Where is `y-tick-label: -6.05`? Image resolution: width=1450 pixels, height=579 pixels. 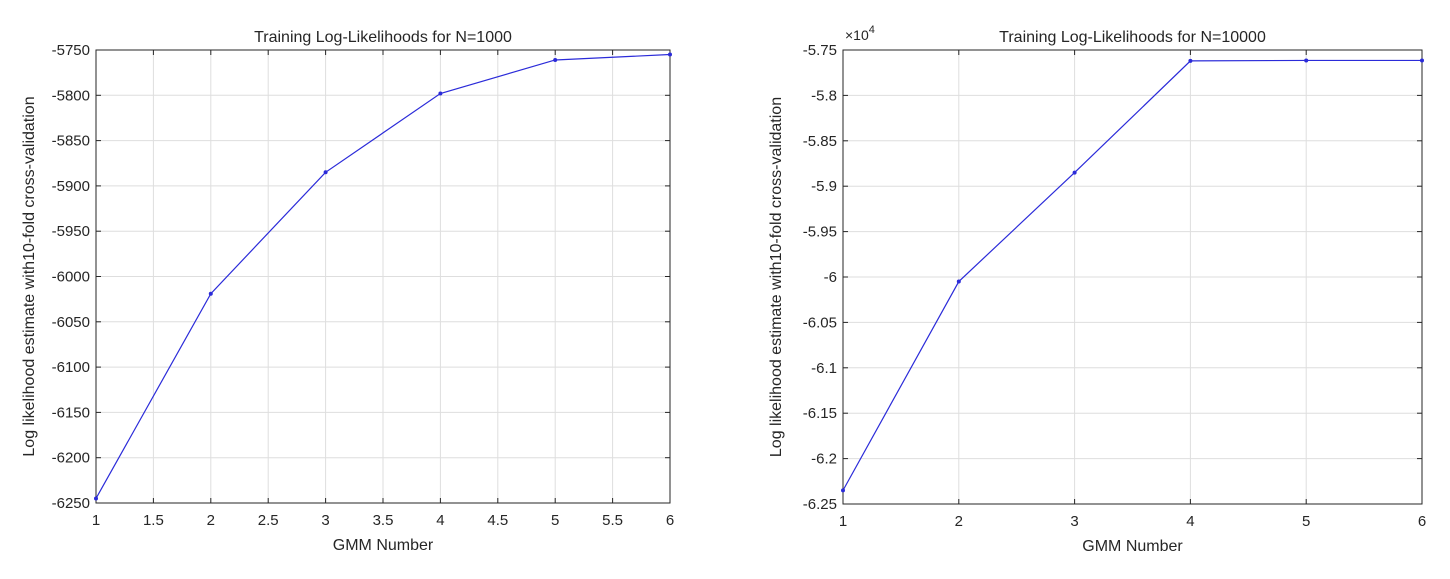
y-tick-label: -6.05 is located at coordinates (820, 322).